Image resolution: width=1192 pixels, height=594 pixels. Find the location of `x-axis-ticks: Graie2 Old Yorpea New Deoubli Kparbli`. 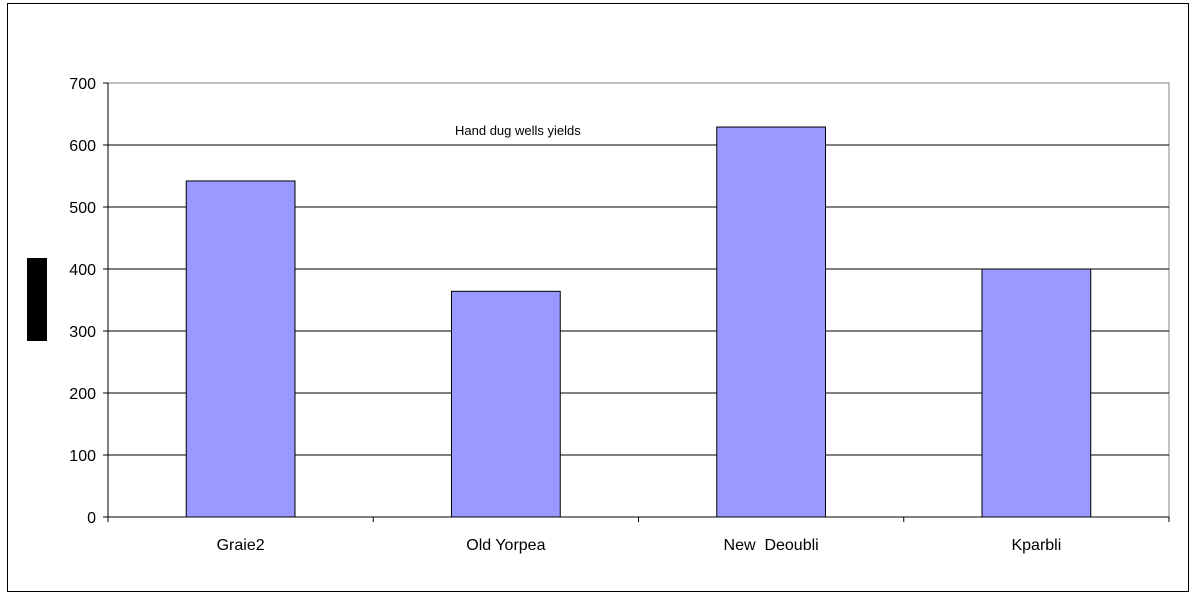

x-axis-ticks: Graie2 Old Yorpea New Deoubli Kparbli is located at coordinates (638, 535).